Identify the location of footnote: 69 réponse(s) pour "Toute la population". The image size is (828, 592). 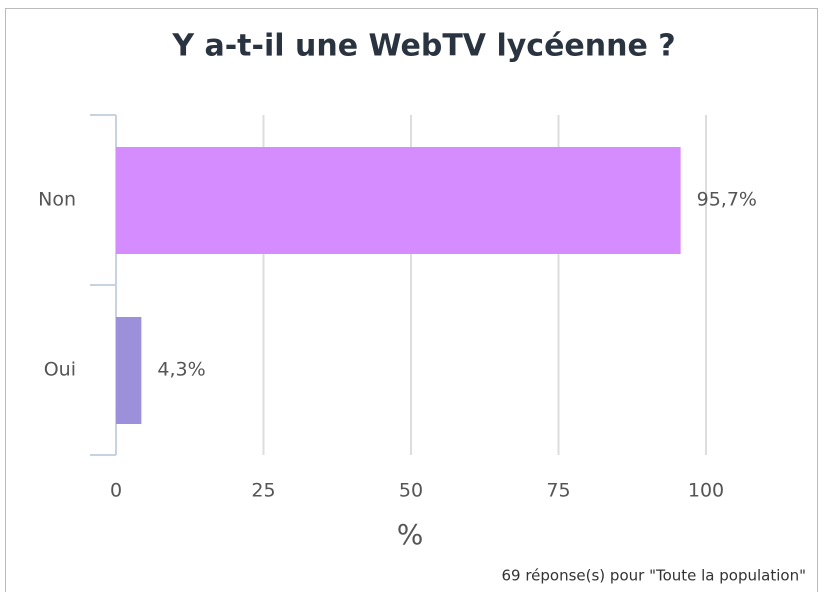
(653, 576).